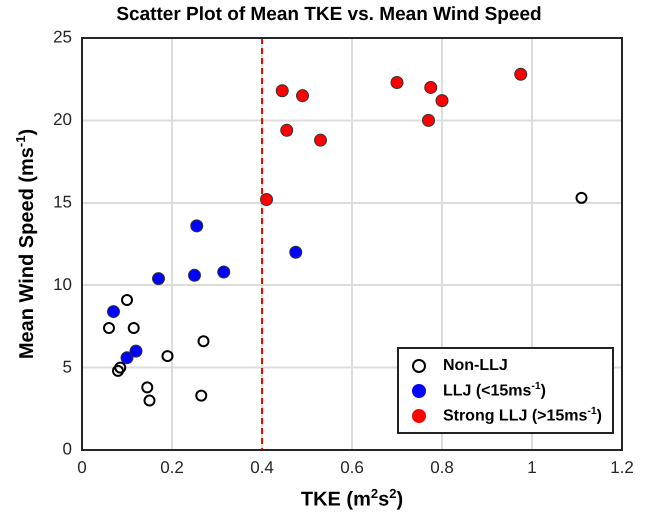  I want to click on y-tick-label: 0, so click(67, 449).